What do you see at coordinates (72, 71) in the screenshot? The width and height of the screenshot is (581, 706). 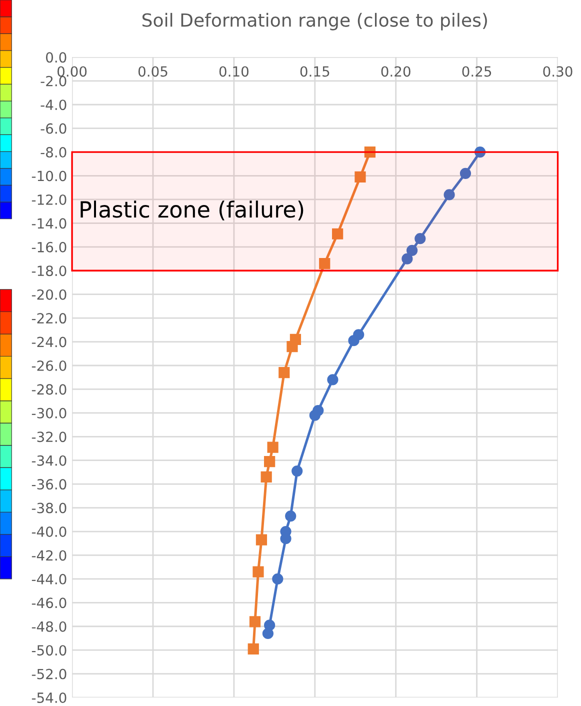 I see `x-tick-label: 0.00` at bounding box center [72, 71].